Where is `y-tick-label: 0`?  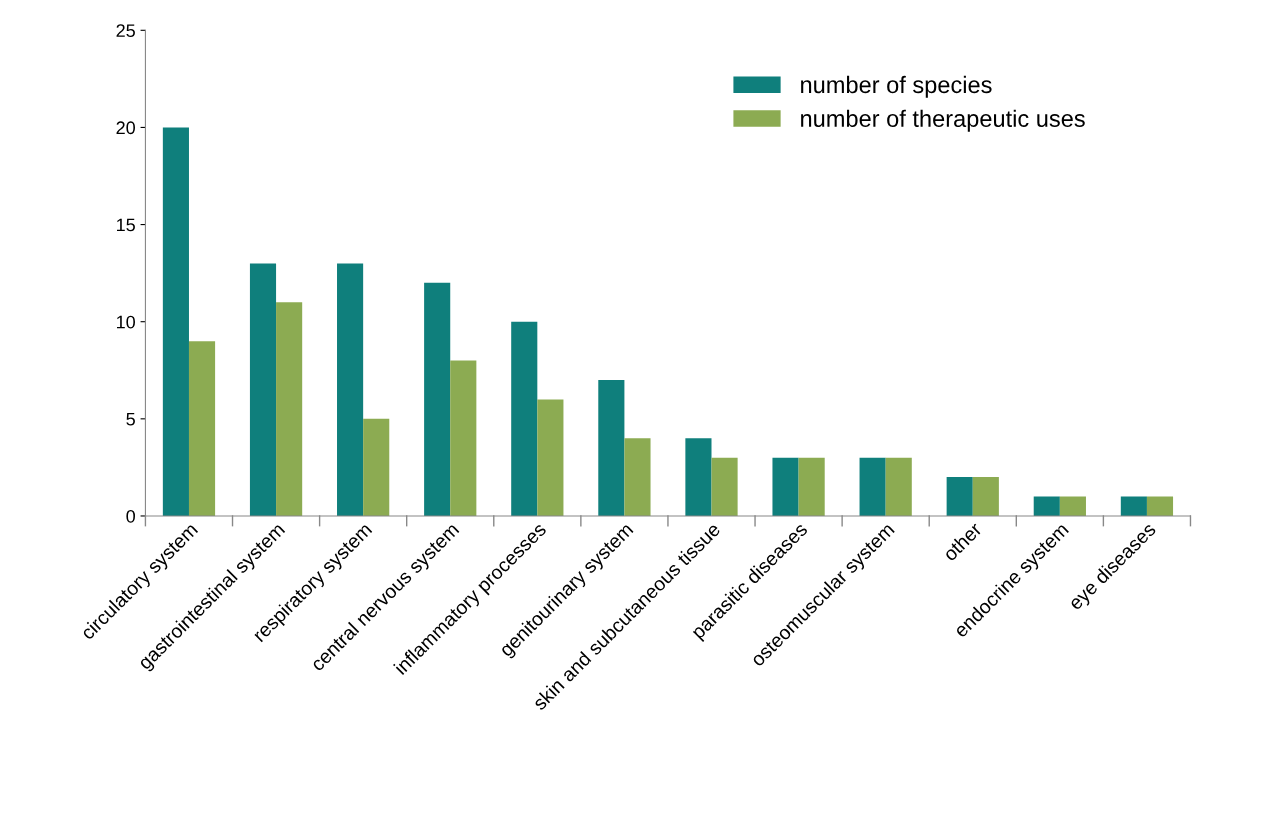
y-tick-label: 0 is located at coordinates (130, 516).